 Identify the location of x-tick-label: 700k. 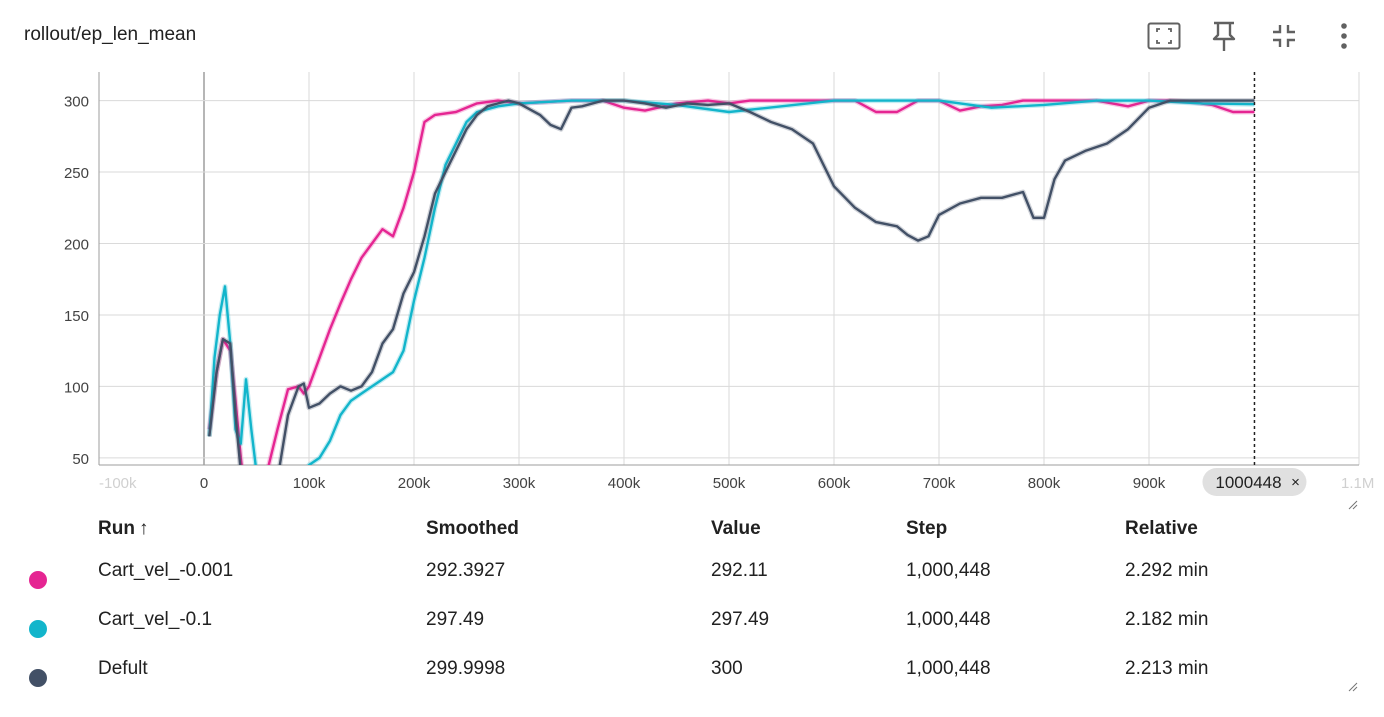
(939, 483).